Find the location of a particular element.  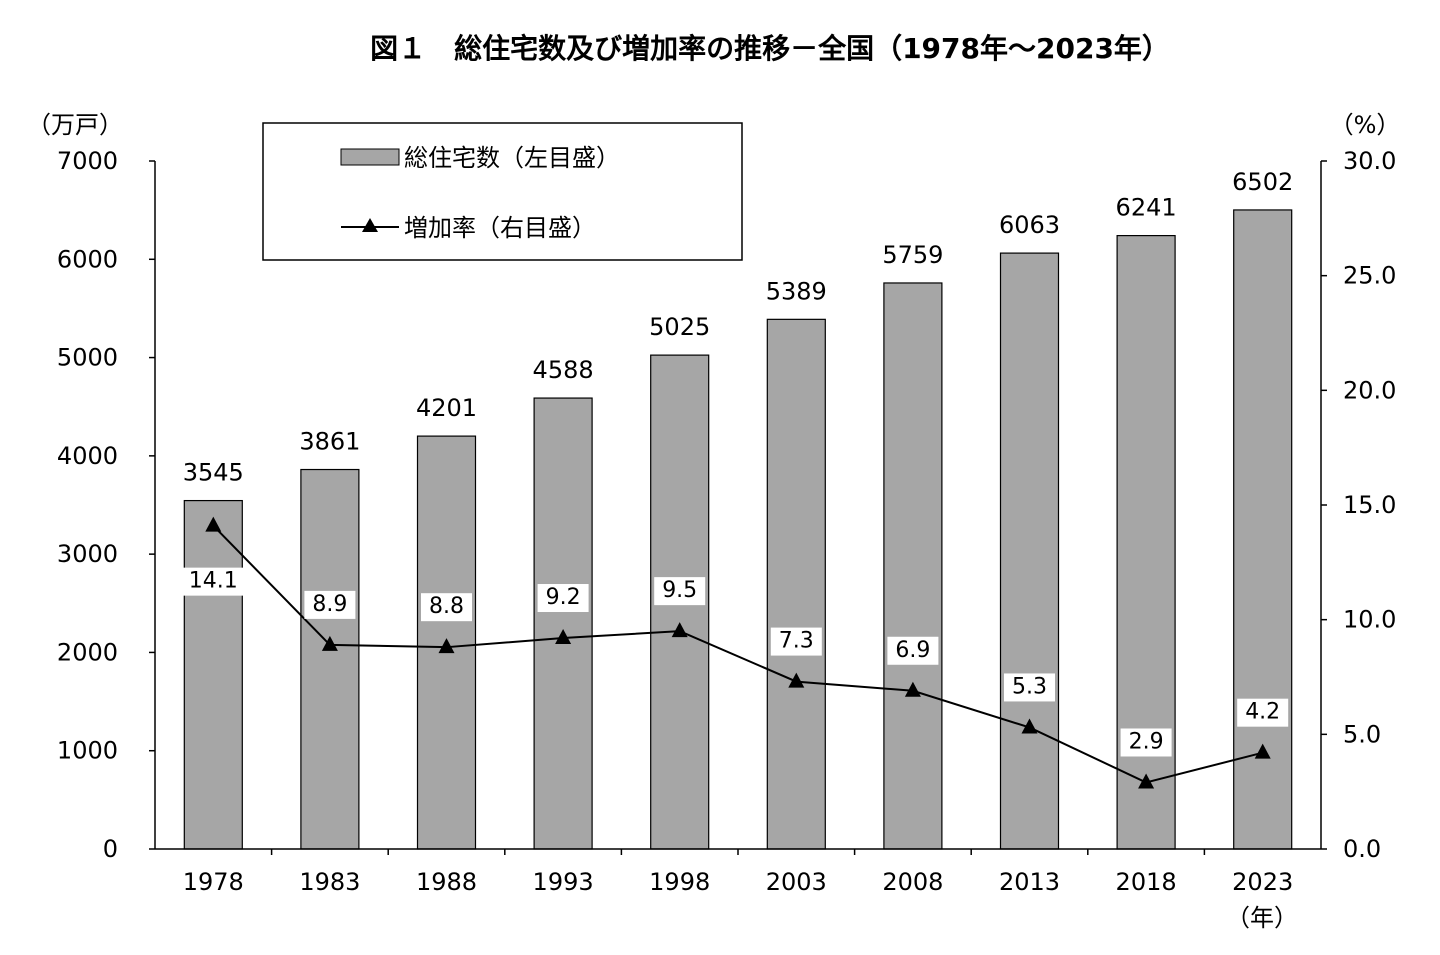

left-tick-label-7000: 7000 is located at coordinates (87, 161).